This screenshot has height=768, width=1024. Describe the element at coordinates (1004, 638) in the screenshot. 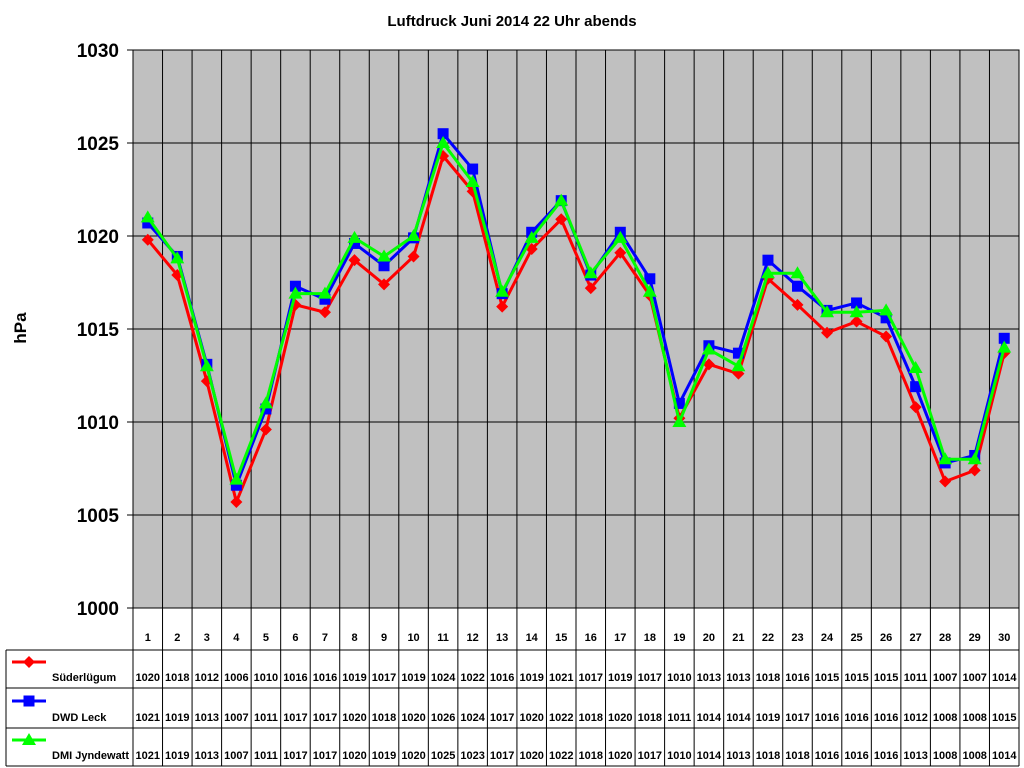

I see `x-tick-label: 30` at that location.